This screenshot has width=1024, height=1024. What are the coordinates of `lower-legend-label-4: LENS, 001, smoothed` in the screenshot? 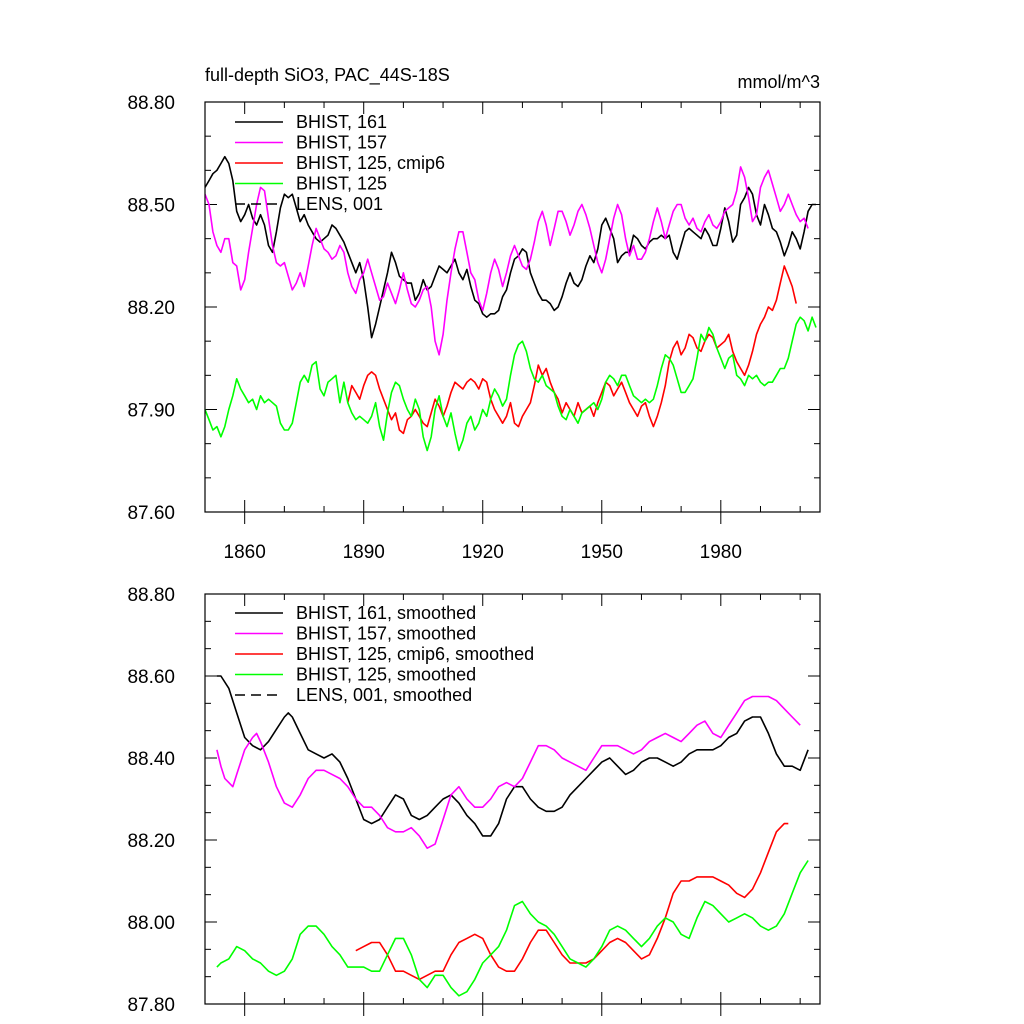 It's located at (384, 695).